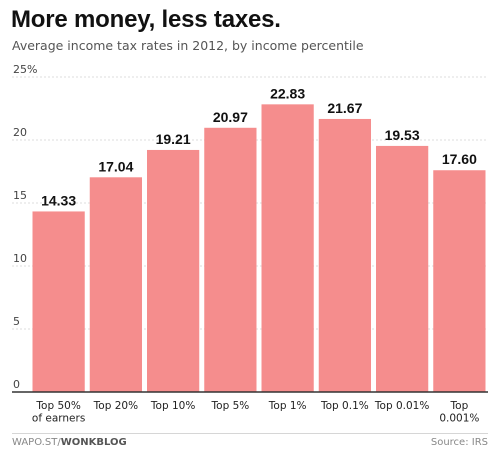 The height and width of the screenshot is (459, 500). I want to click on data-label: 20.97, so click(230, 117).